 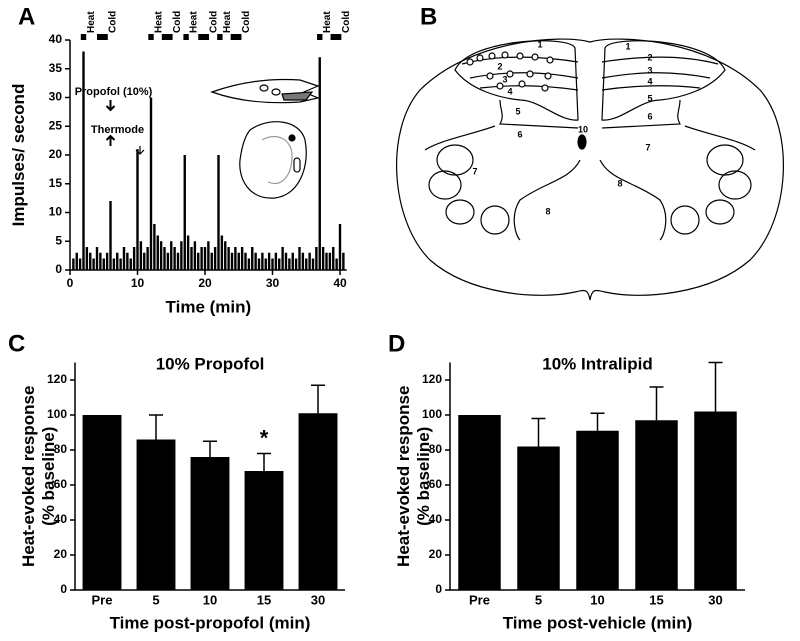 What do you see at coordinates (273, 283) in the screenshot?
I see `x-tick-label: 30` at bounding box center [273, 283].